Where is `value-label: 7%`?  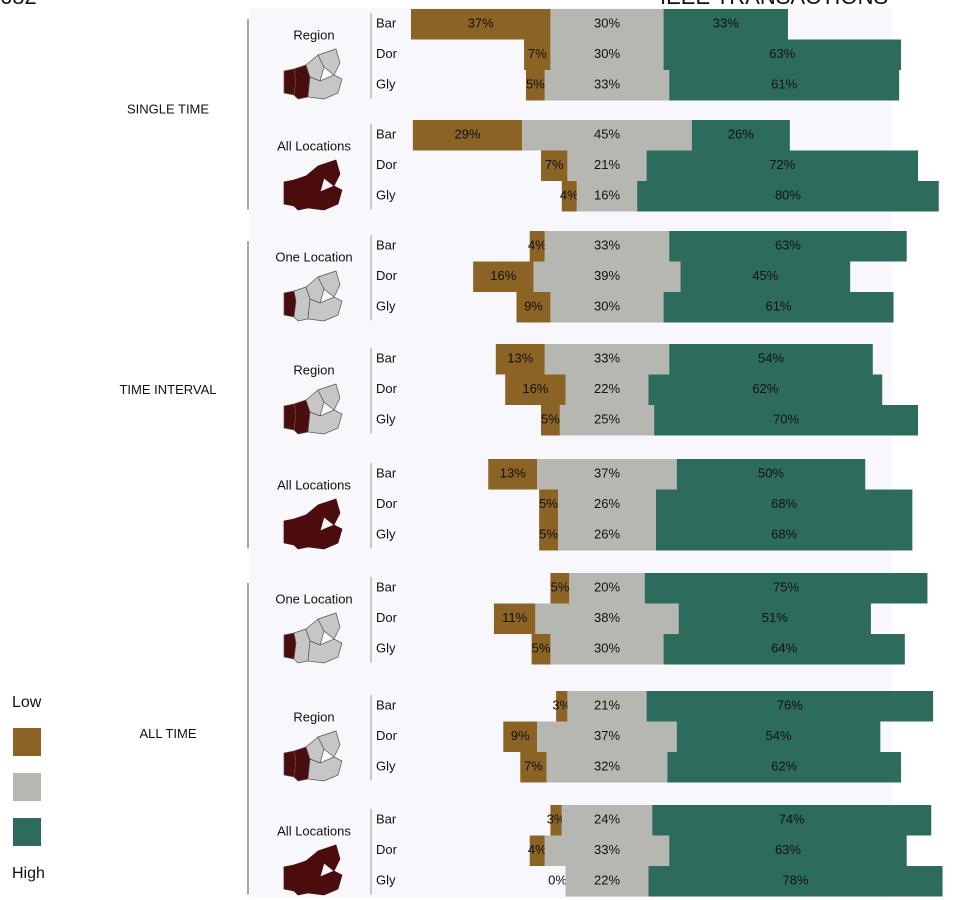
value-label: 7% is located at coordinates (533, 766).